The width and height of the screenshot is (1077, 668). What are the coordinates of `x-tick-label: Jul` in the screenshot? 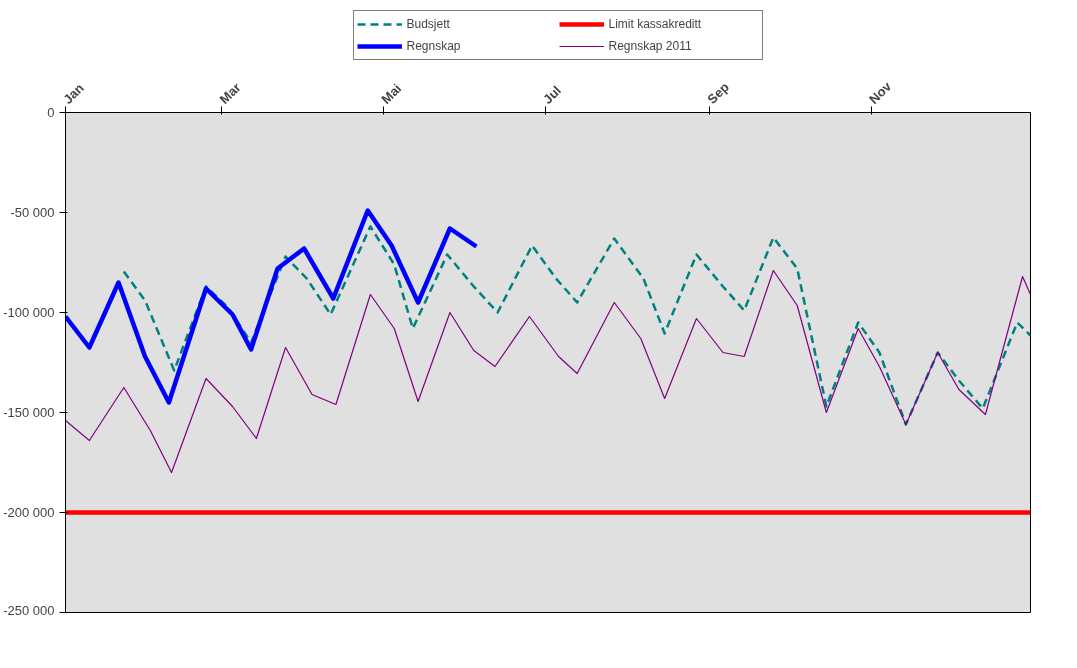 It's located at (552, 94).